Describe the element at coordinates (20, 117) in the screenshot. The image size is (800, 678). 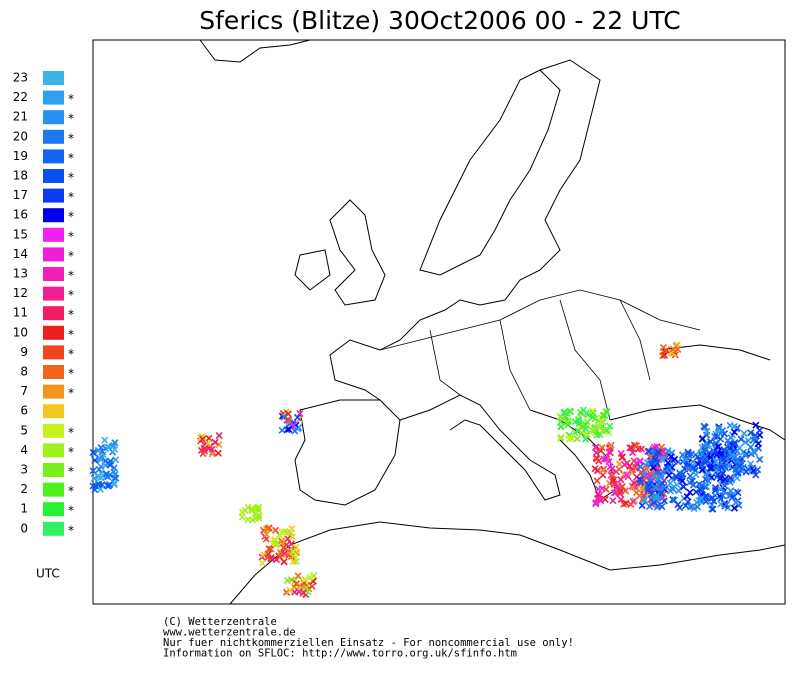
I see `legend-hour: 21` at that location.